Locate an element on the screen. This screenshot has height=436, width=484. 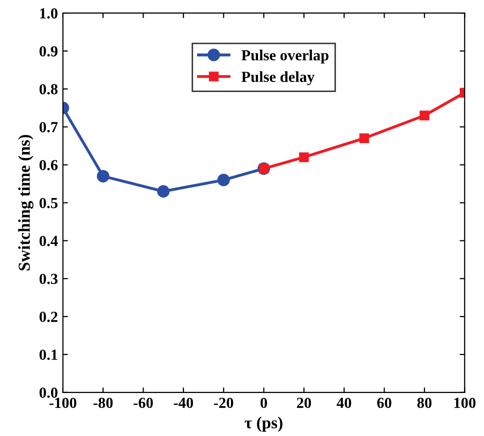
y-axis-title: Switching time (ns) is located at coordinates (26, 202).